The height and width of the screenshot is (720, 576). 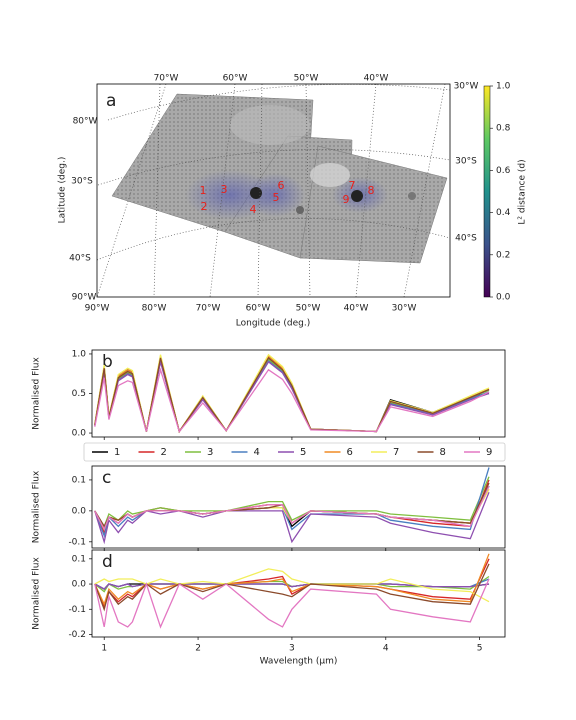 What do you see at coordinates (386, 649) in the screenshot?
I see `x-tick-label: 4` at bounding box center [386, 649].